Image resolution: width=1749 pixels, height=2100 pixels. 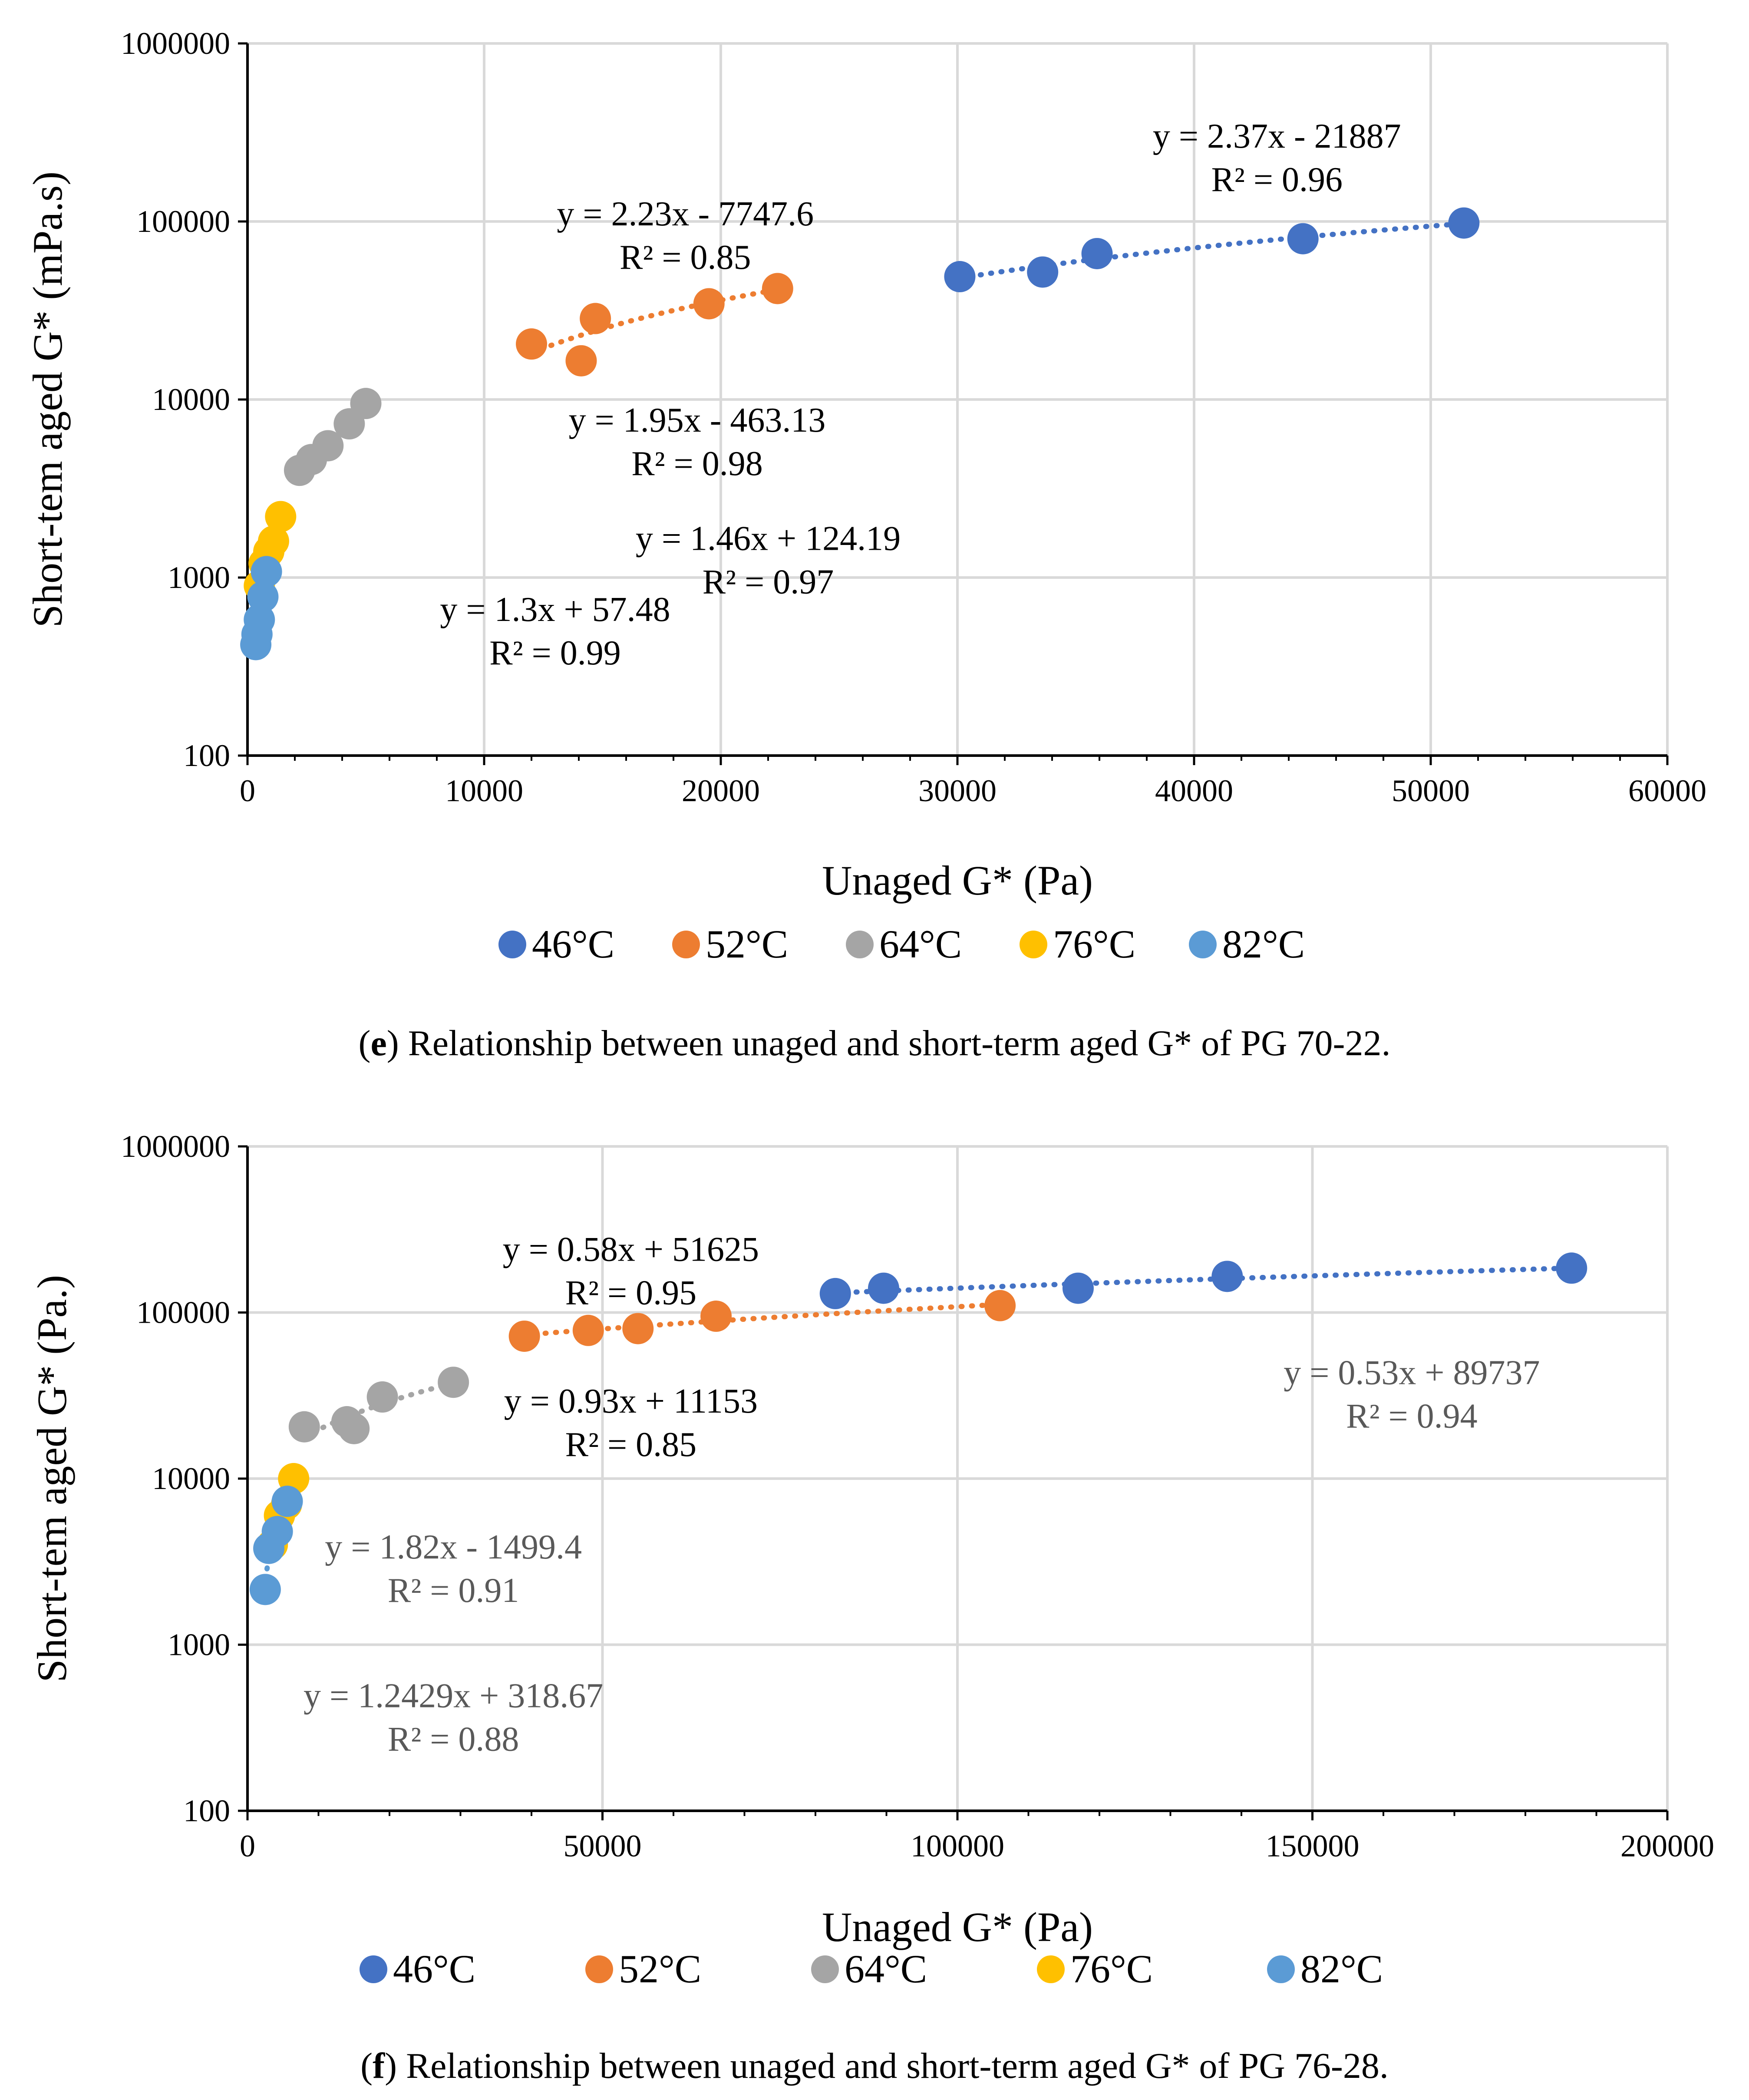 What do you see at coordinates (631, 1249) in the screenshot?
I see `trendline-equation: y = 0.58x + 51625` at bounding box center [631, 1249].